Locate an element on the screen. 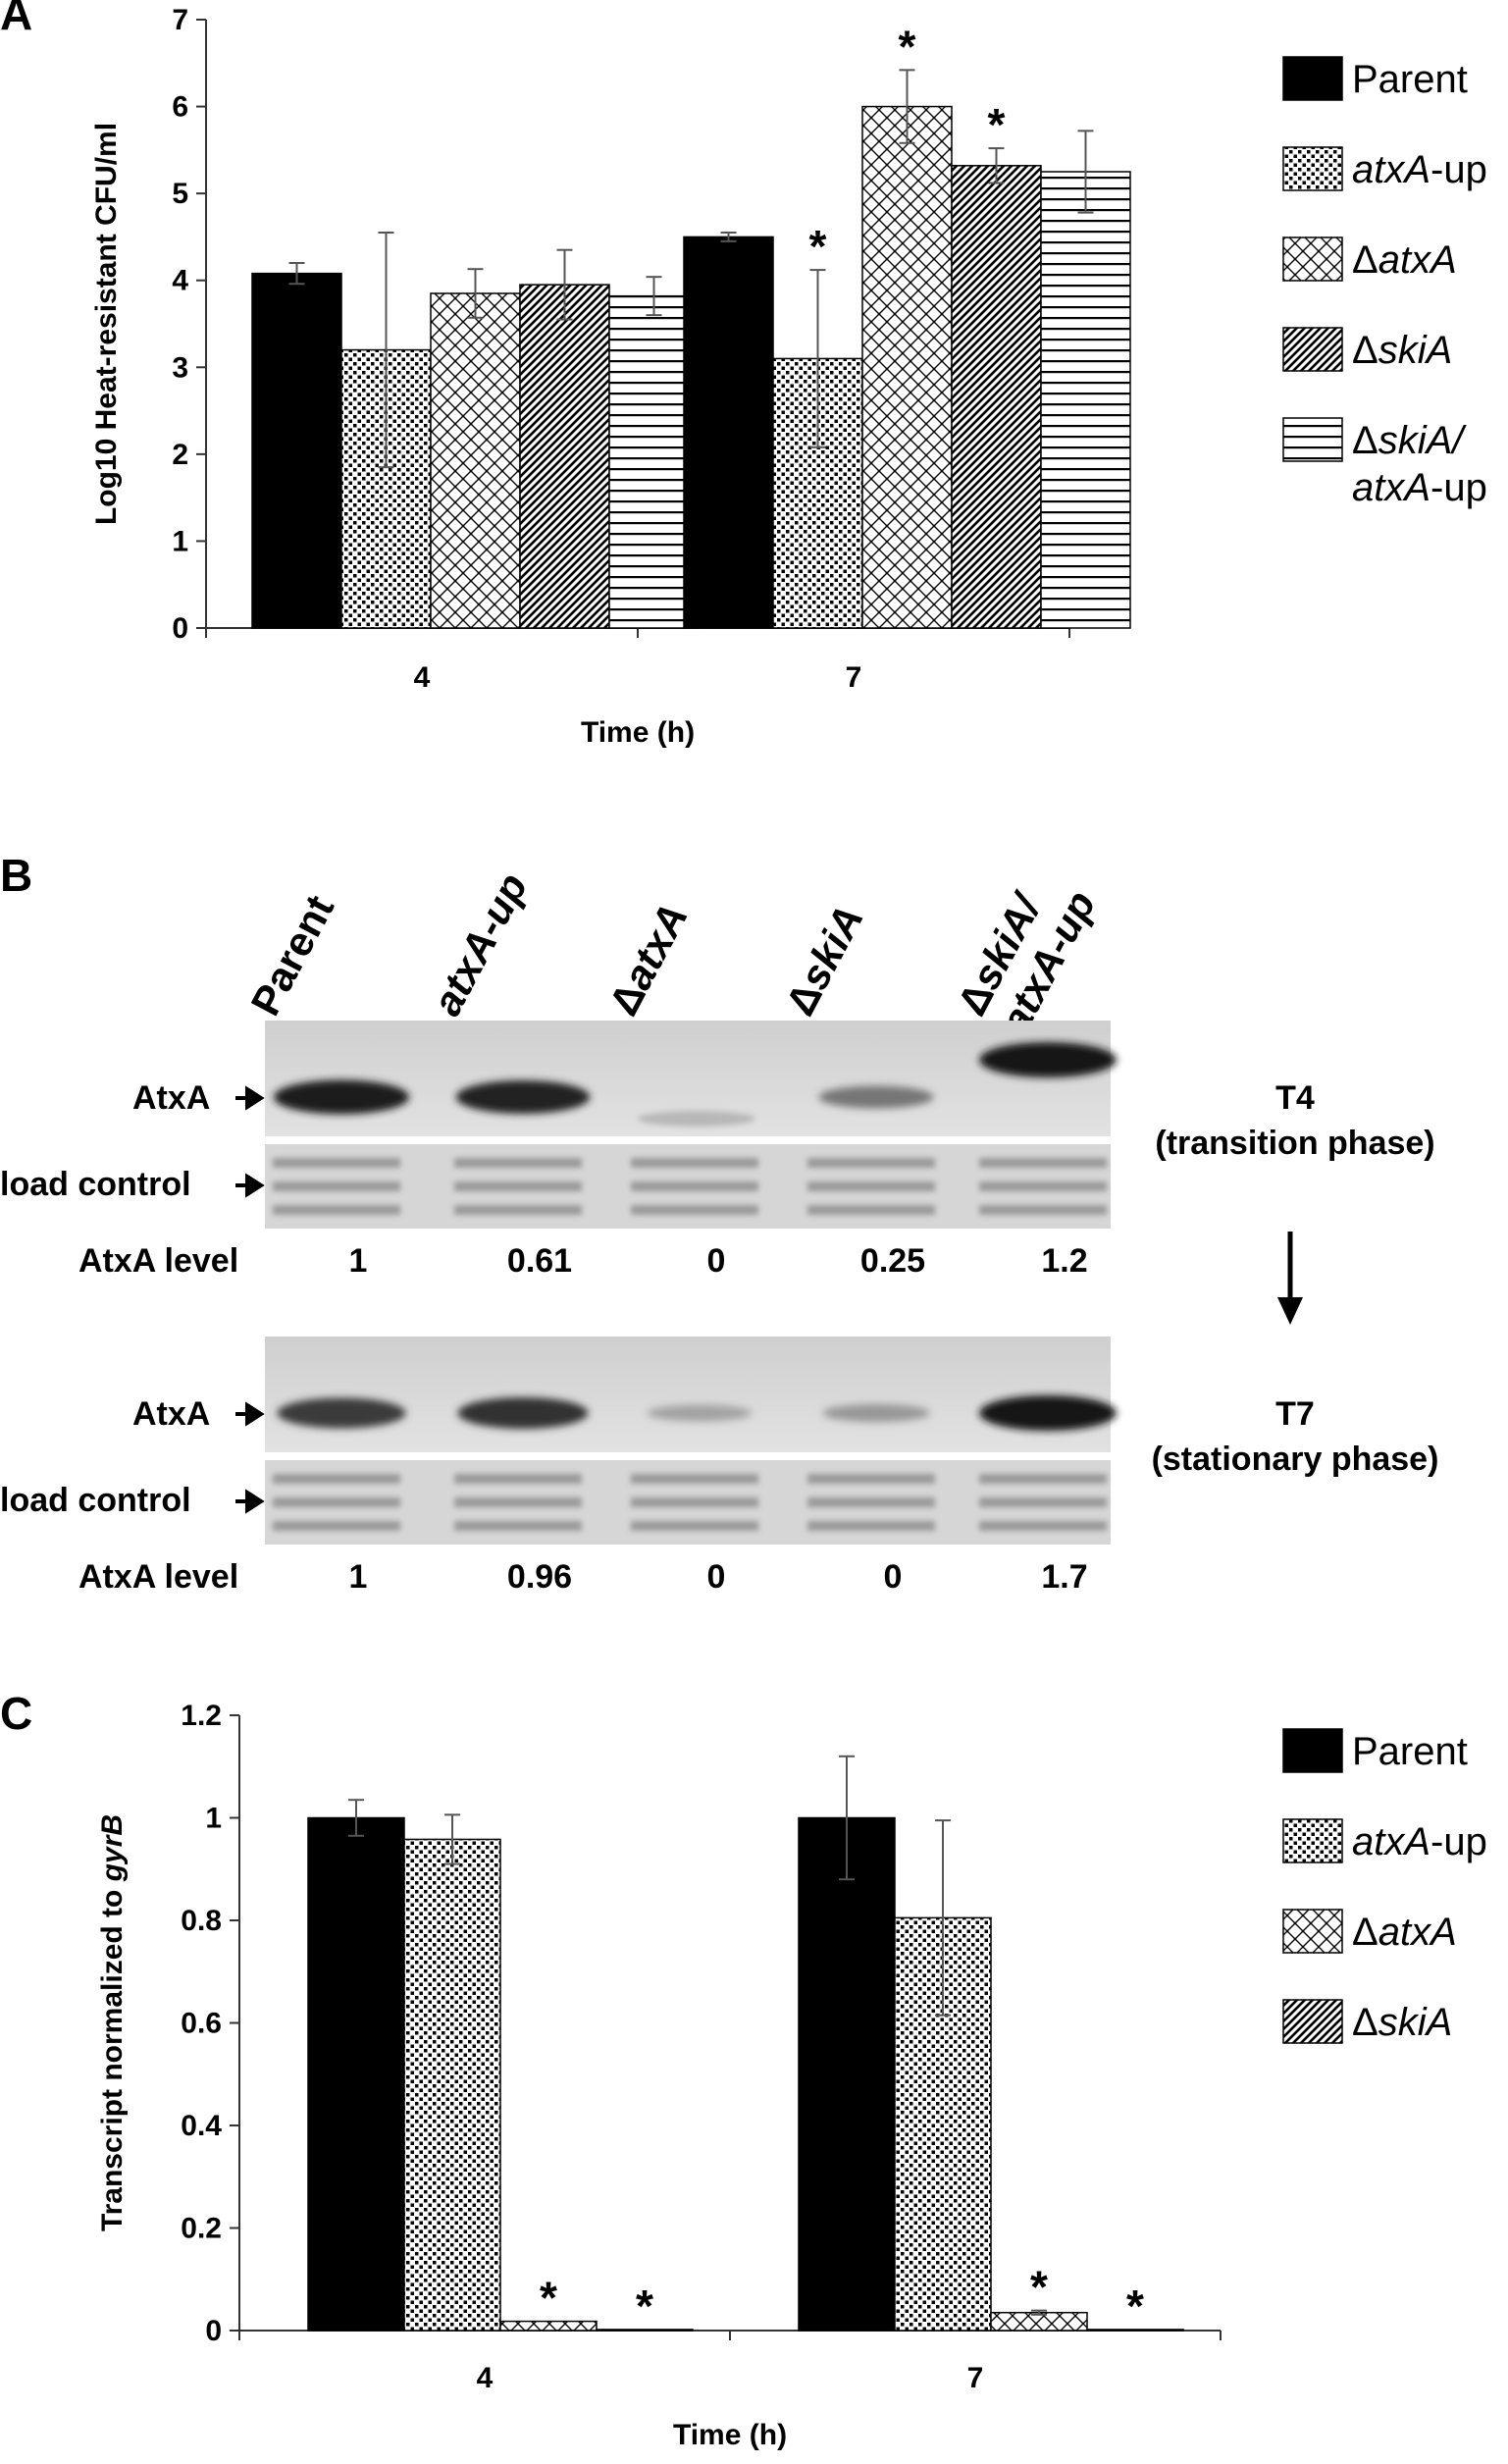 Image resolution: width=1508 pixels, height=2464 pixels. atxa-level-value: 1 is located at coordinates (358, 1261).